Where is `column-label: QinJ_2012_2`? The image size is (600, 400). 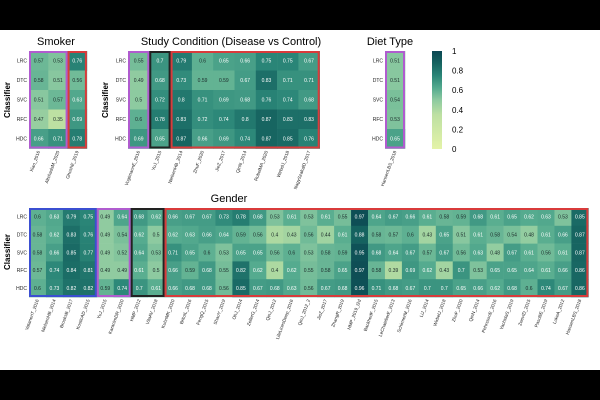 column-label: QinJ_2012_2 is located at coordinates (304, 312).